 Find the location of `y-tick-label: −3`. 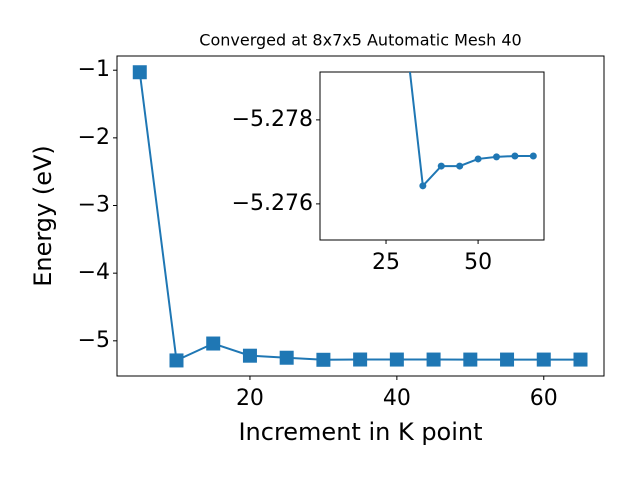

y-tick-label: −3 is located at coordinates (94, 205).